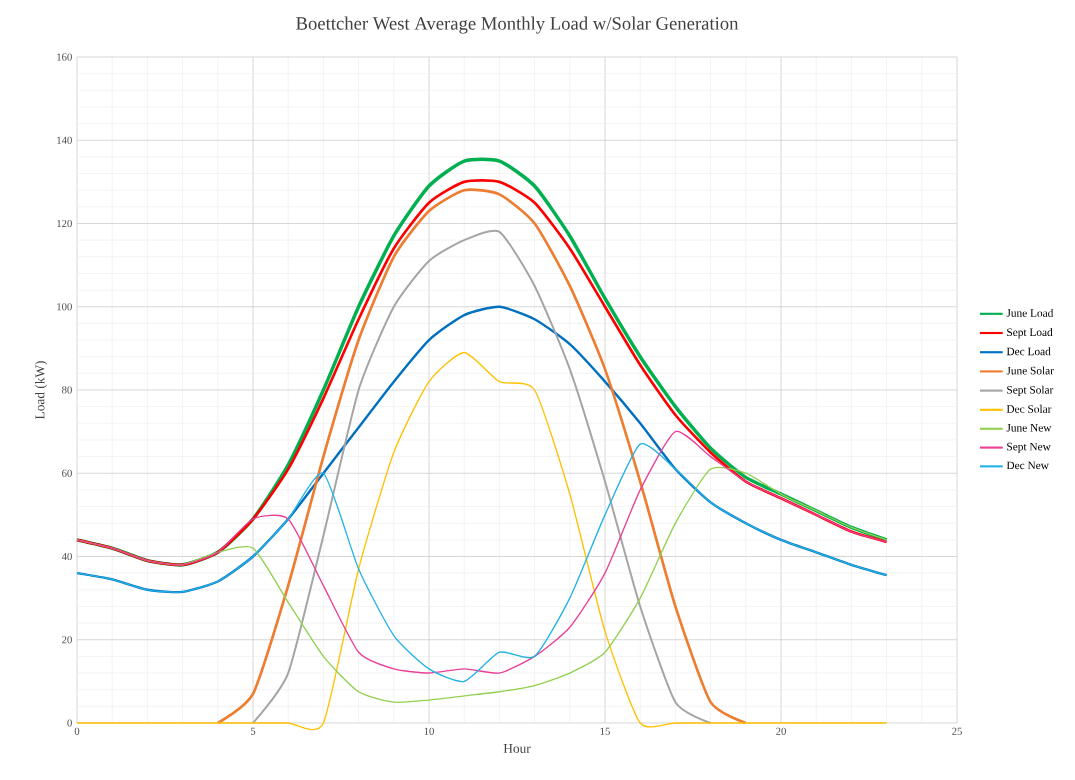 Image resolution: width=1075 pixels, height=780 pixels. Describe the element at coordinates (429, 731) in the screenshot. I see `x-tick-label: 10` at that location.